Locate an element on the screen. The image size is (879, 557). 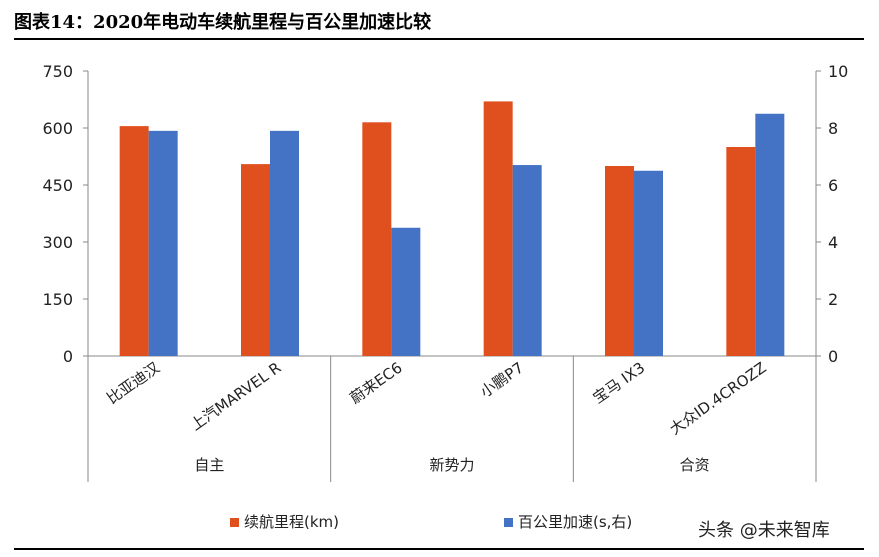
right-tick-label: 10 is located at coordinates (838, 71).